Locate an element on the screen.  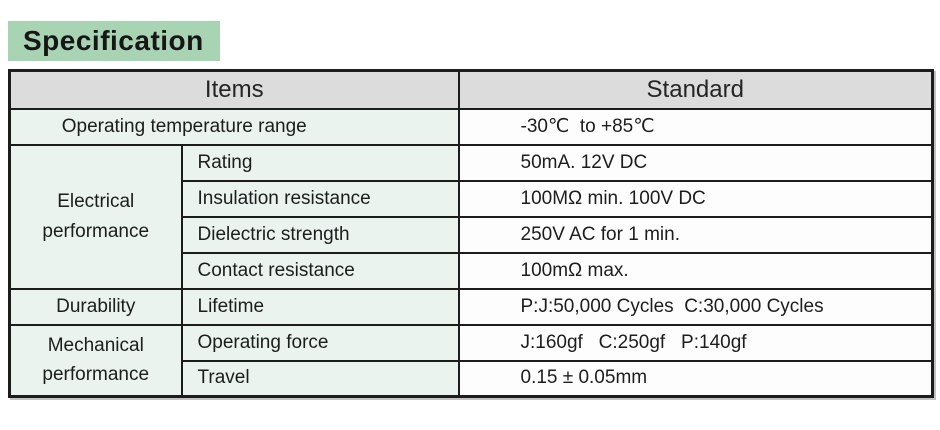
standard-cell: 0.15 ± 0.05mm is located at coordinates (695, 378).